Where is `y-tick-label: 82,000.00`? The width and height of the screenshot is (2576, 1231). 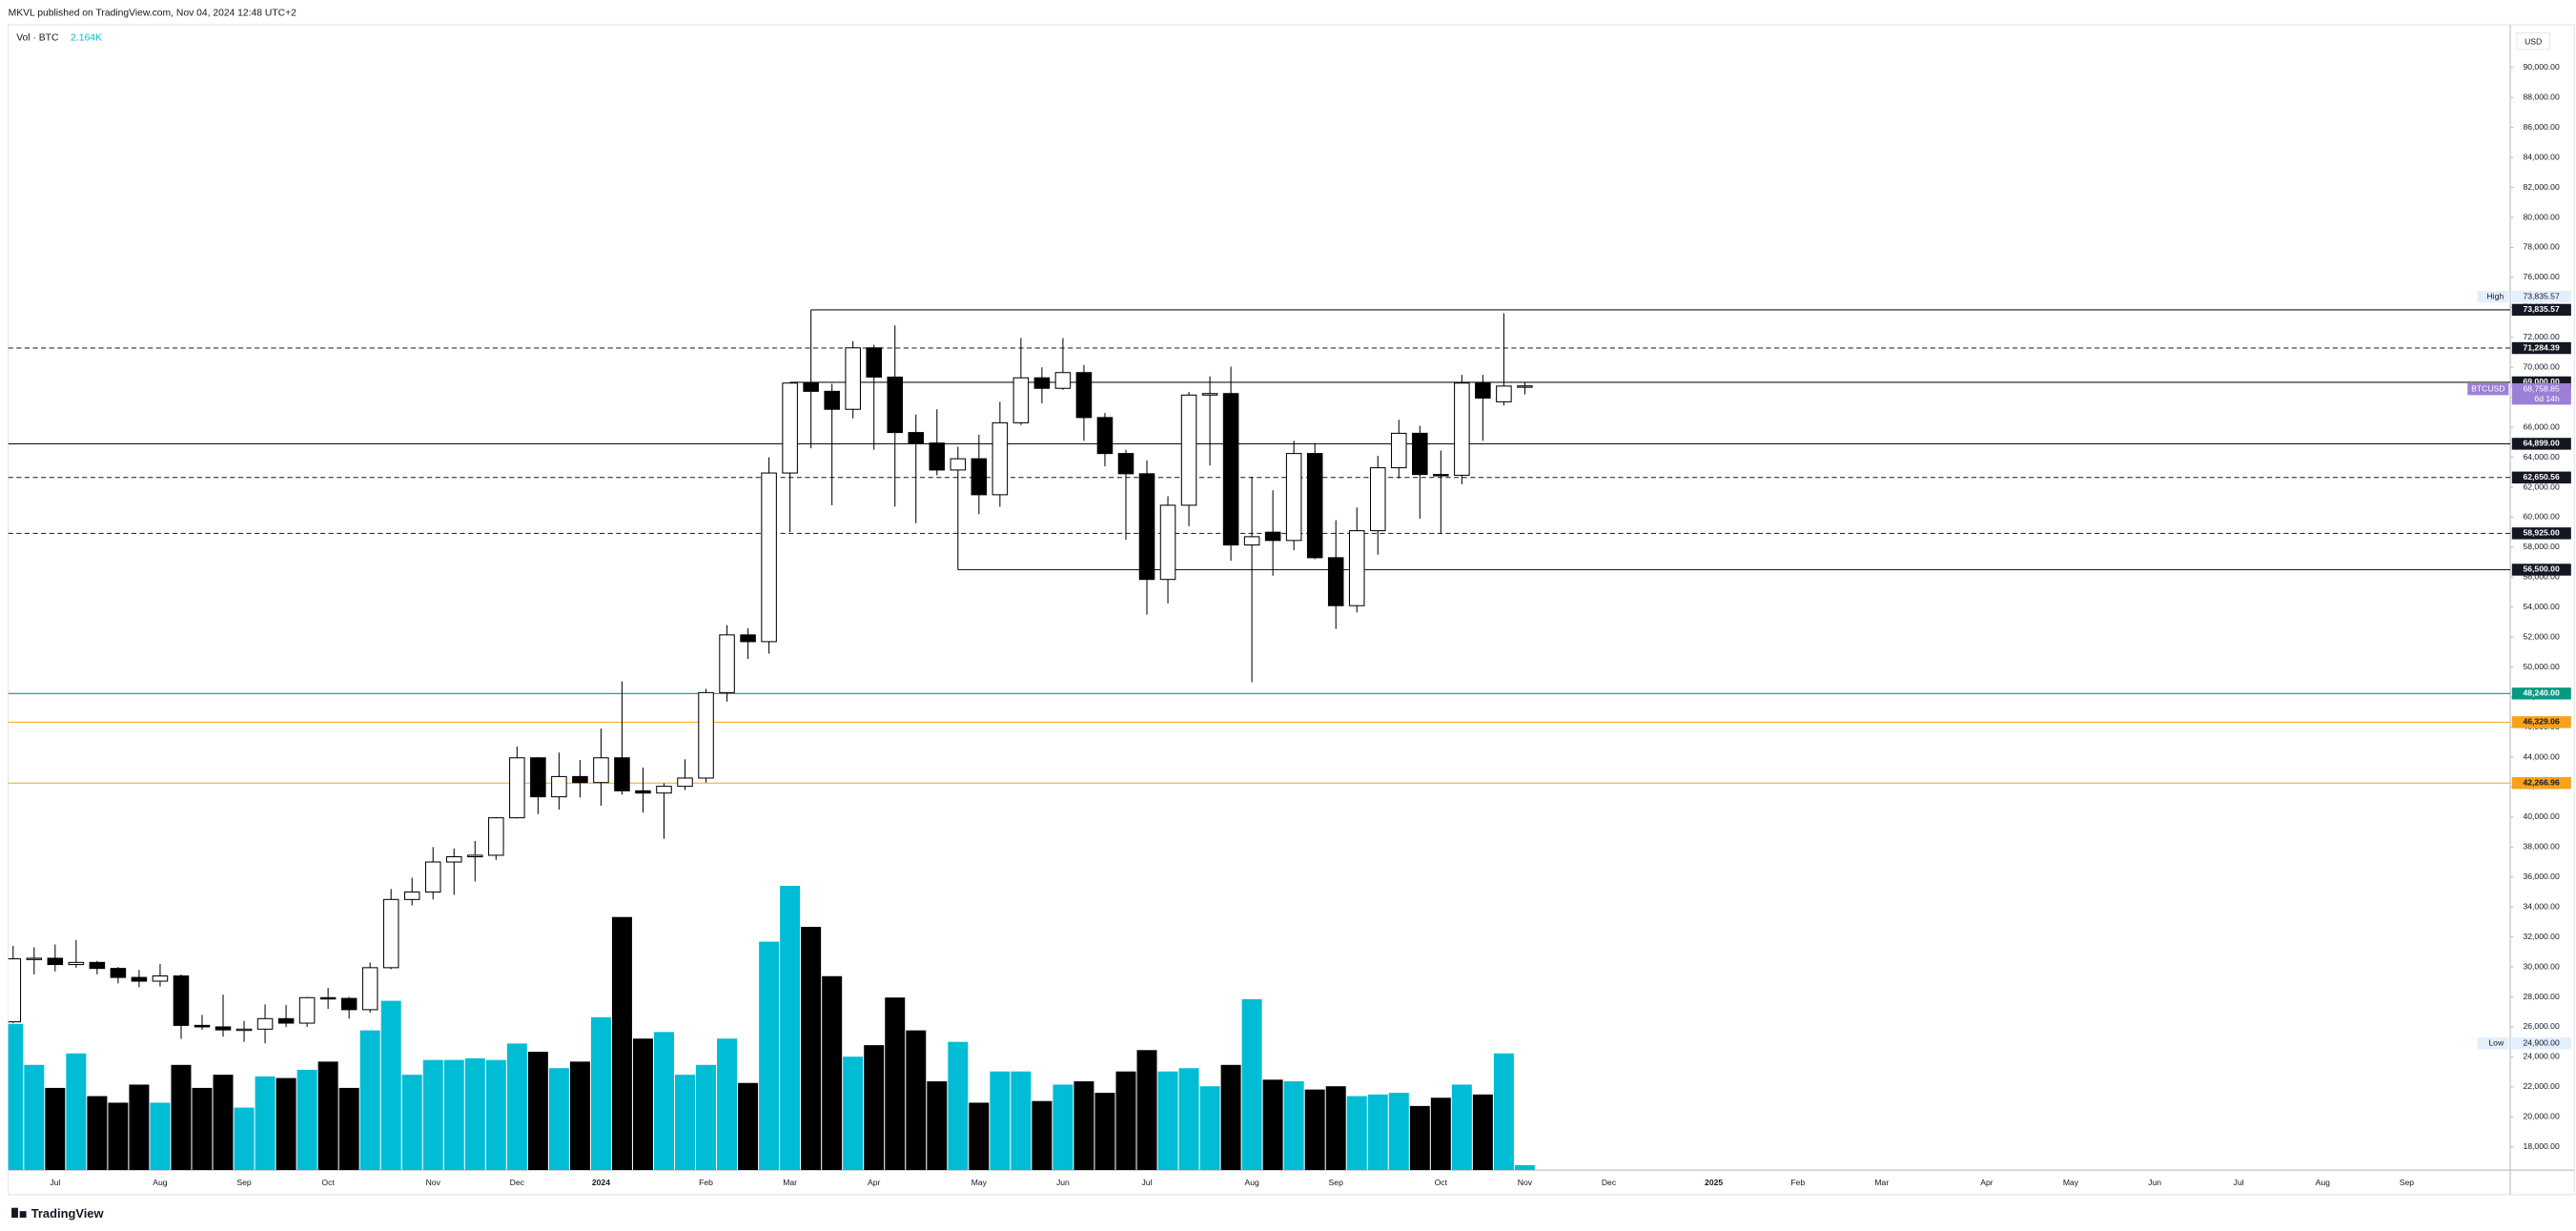 y-tick-label: 82,000.00 is located at coordinates (2542, 187).